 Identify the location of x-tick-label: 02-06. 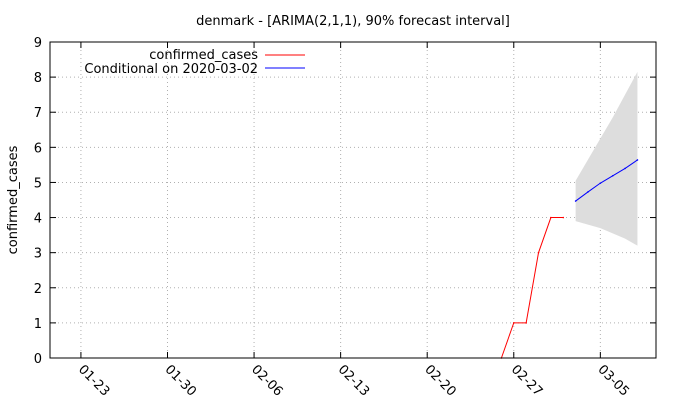
(266, 380).